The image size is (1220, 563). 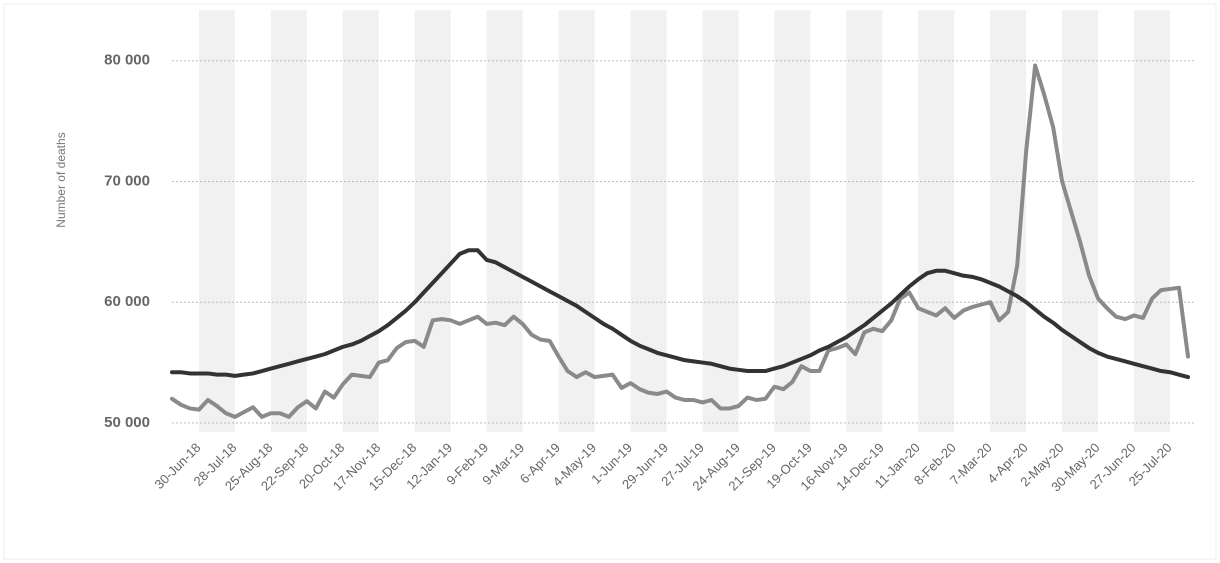 I want to click on y-tick-label: 80 000, so click(x=127, y=60).